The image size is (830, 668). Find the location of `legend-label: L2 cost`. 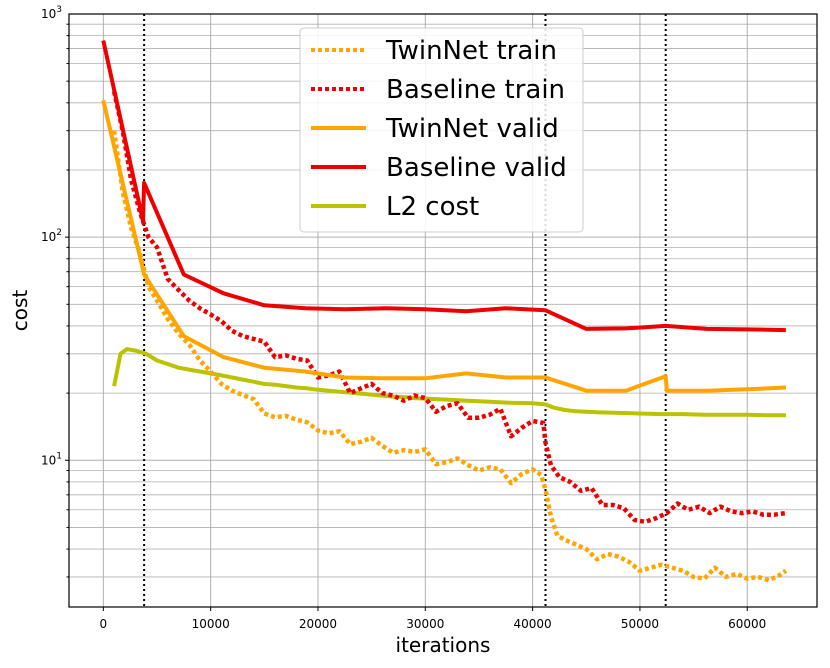

legend-label: L2 cost is located at coordinates (432, 207).